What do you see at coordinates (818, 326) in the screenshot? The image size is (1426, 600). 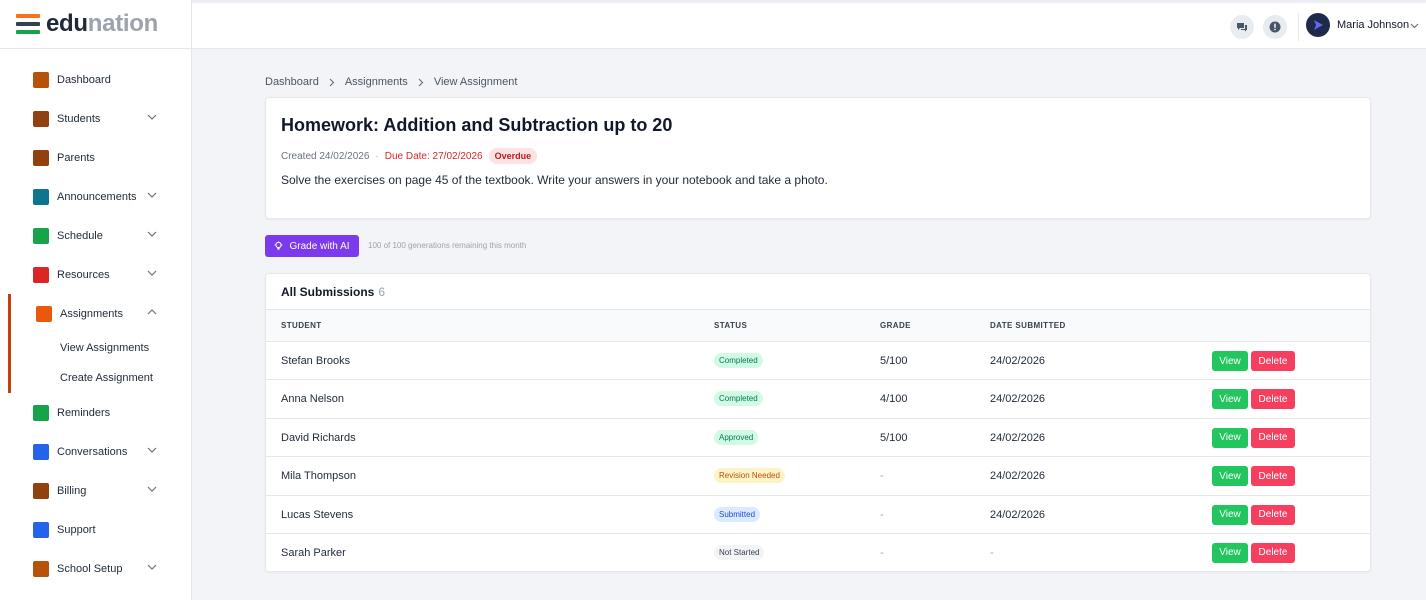 I see `table-header: STUDENT STATUS GRADE DATE SUBMITTED` at bounding box center [818, 326].